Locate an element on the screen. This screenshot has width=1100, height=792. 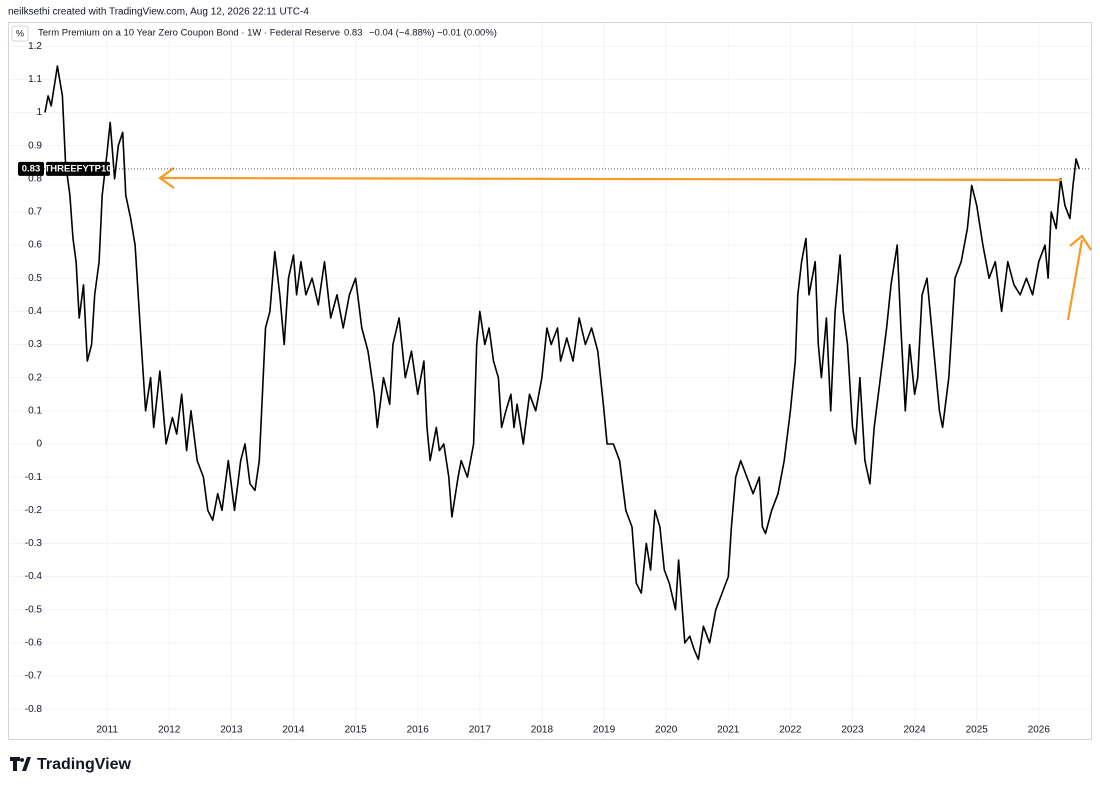
x-tick-label: 2011 is located at coordinates (107, 730).